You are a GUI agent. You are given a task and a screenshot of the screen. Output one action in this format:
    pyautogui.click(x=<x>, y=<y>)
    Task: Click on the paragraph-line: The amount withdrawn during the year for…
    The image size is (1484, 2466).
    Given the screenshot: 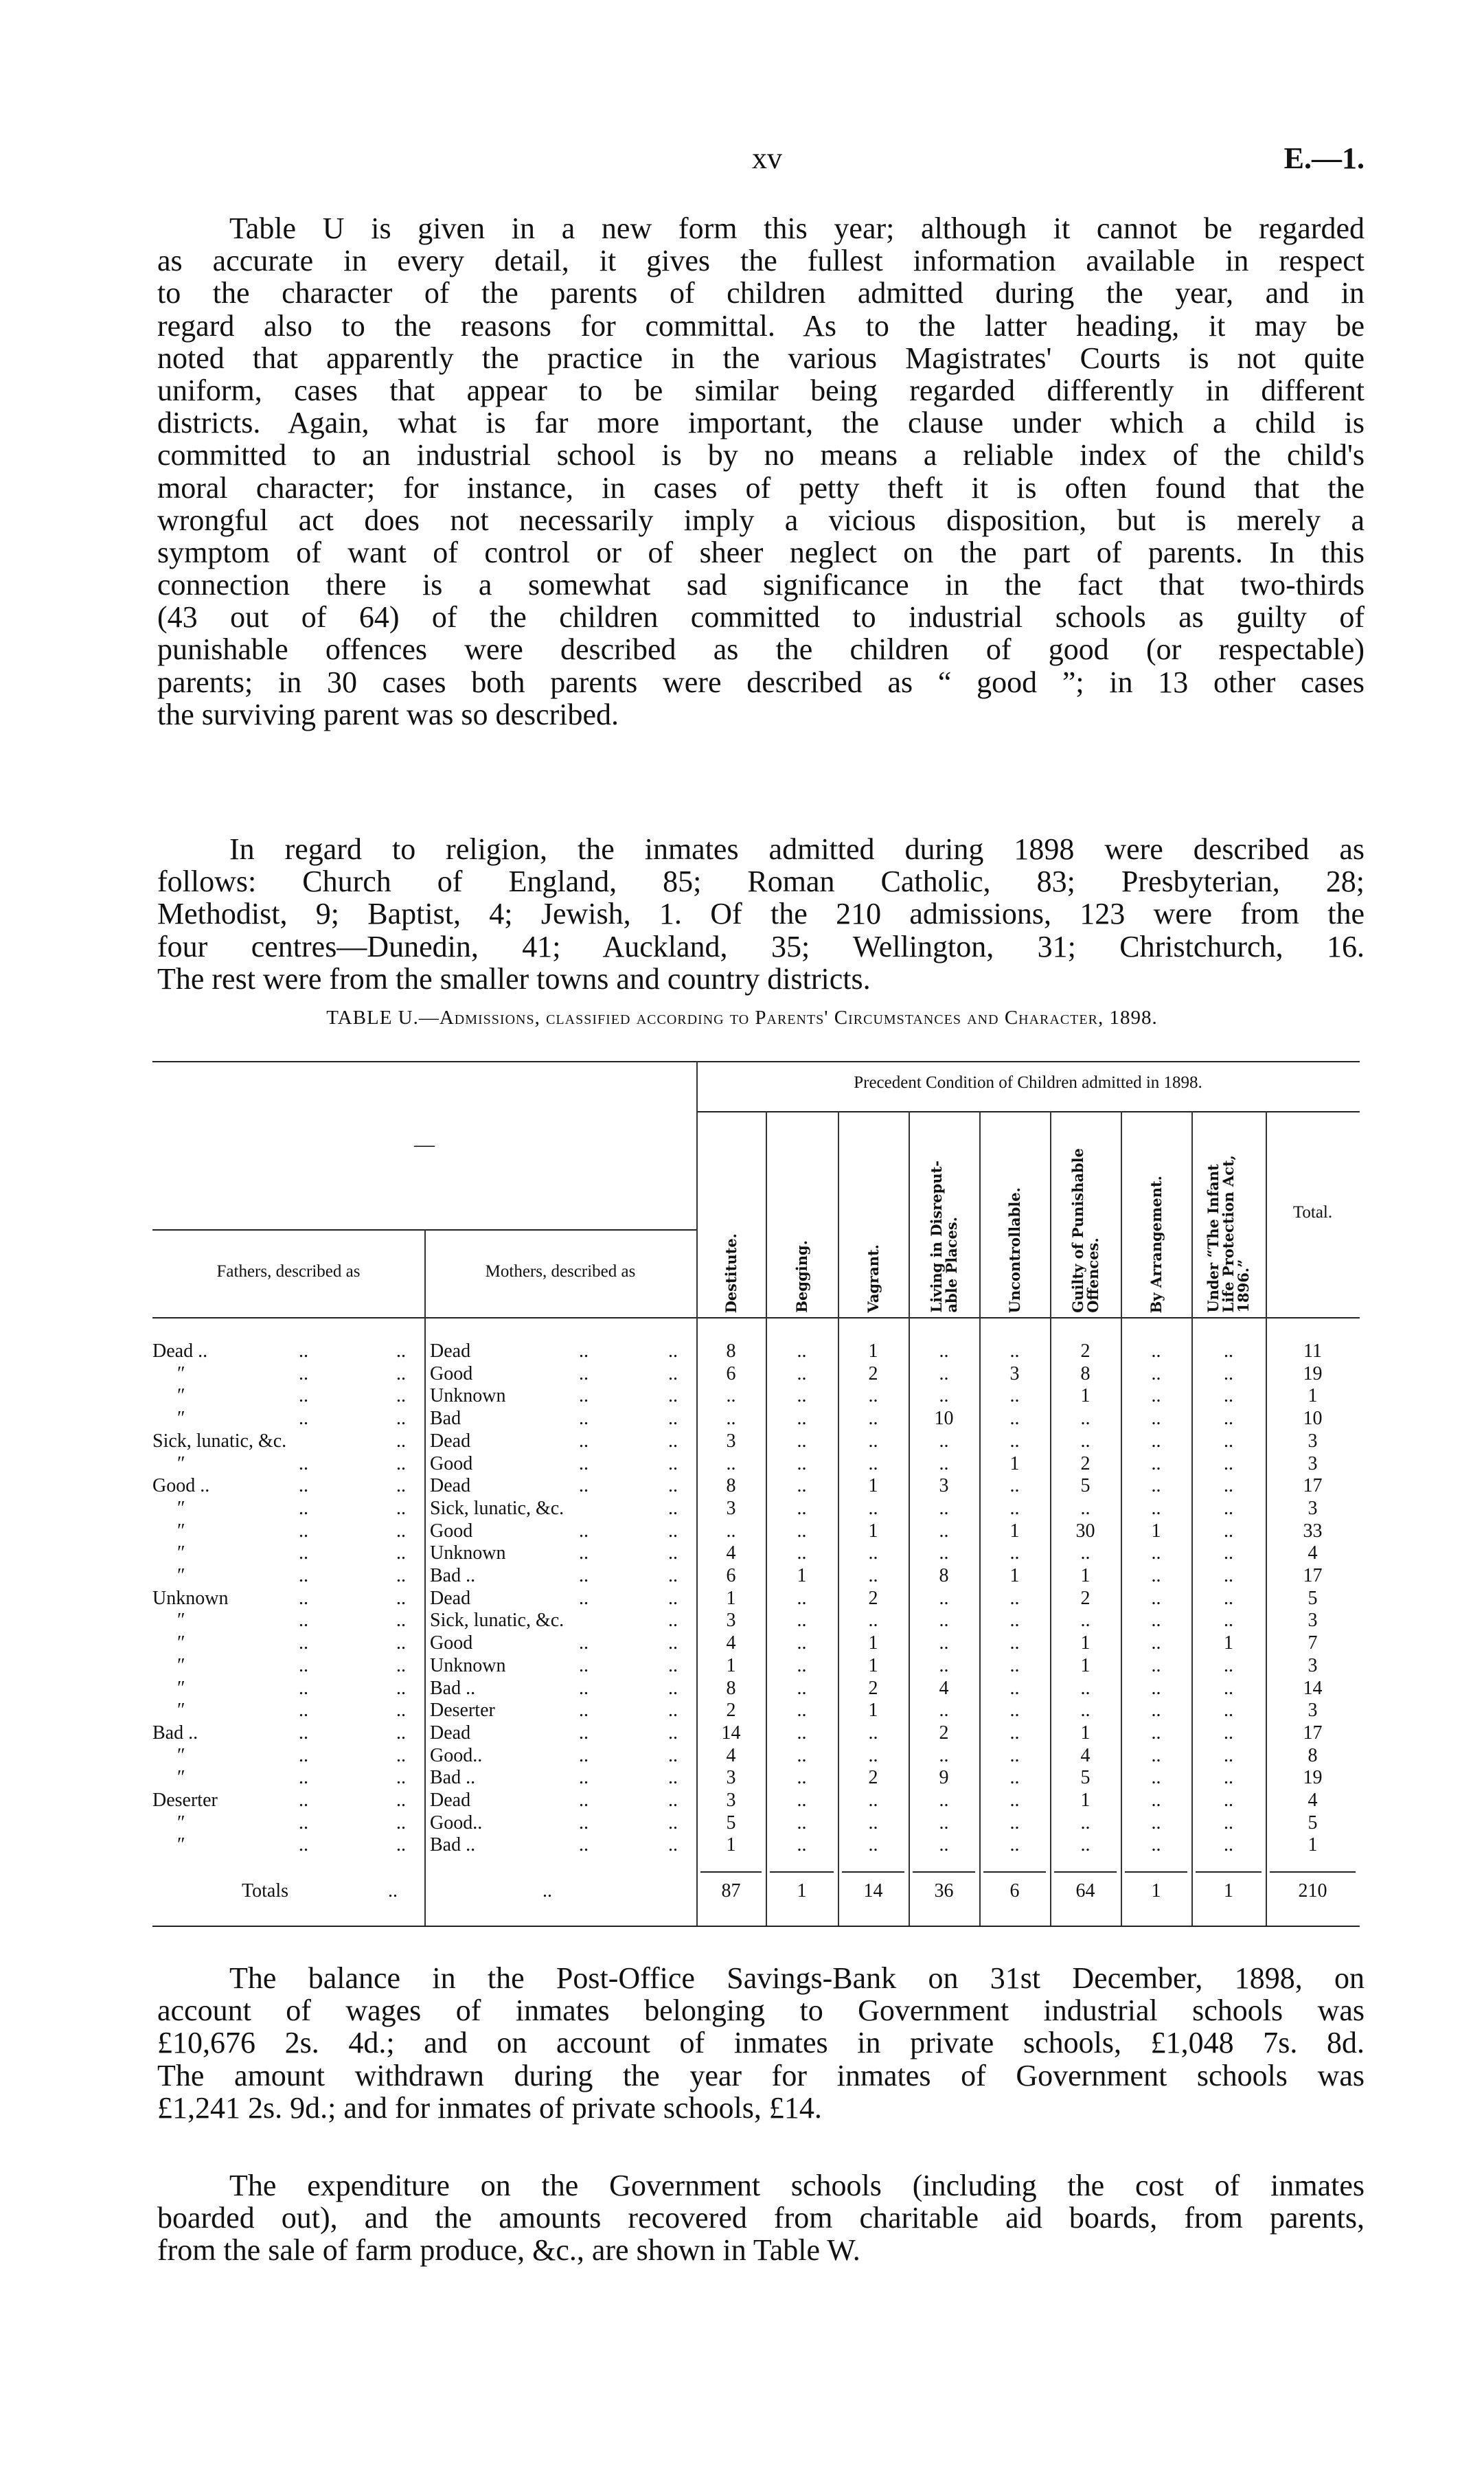 What is the action you would take?
    pyautogui.click(x=761, y=2075)
    